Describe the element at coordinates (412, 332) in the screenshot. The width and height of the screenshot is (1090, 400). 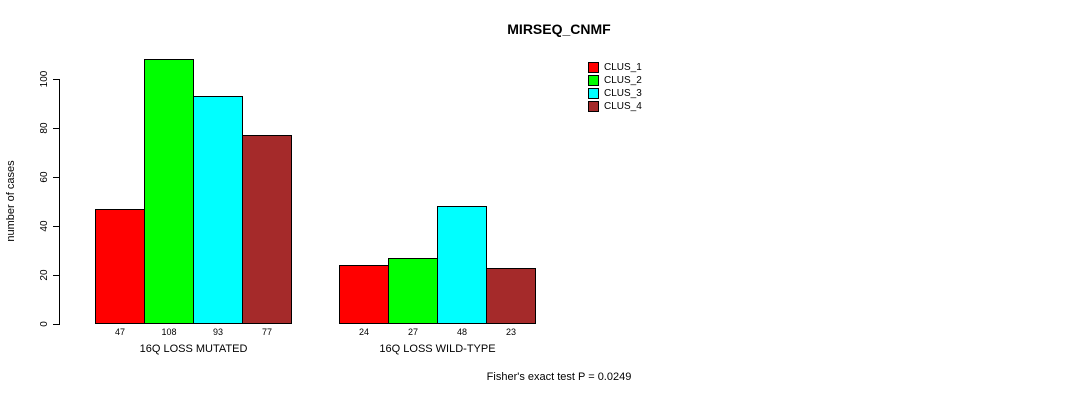
I see `bar-value-label: 27` at that location.